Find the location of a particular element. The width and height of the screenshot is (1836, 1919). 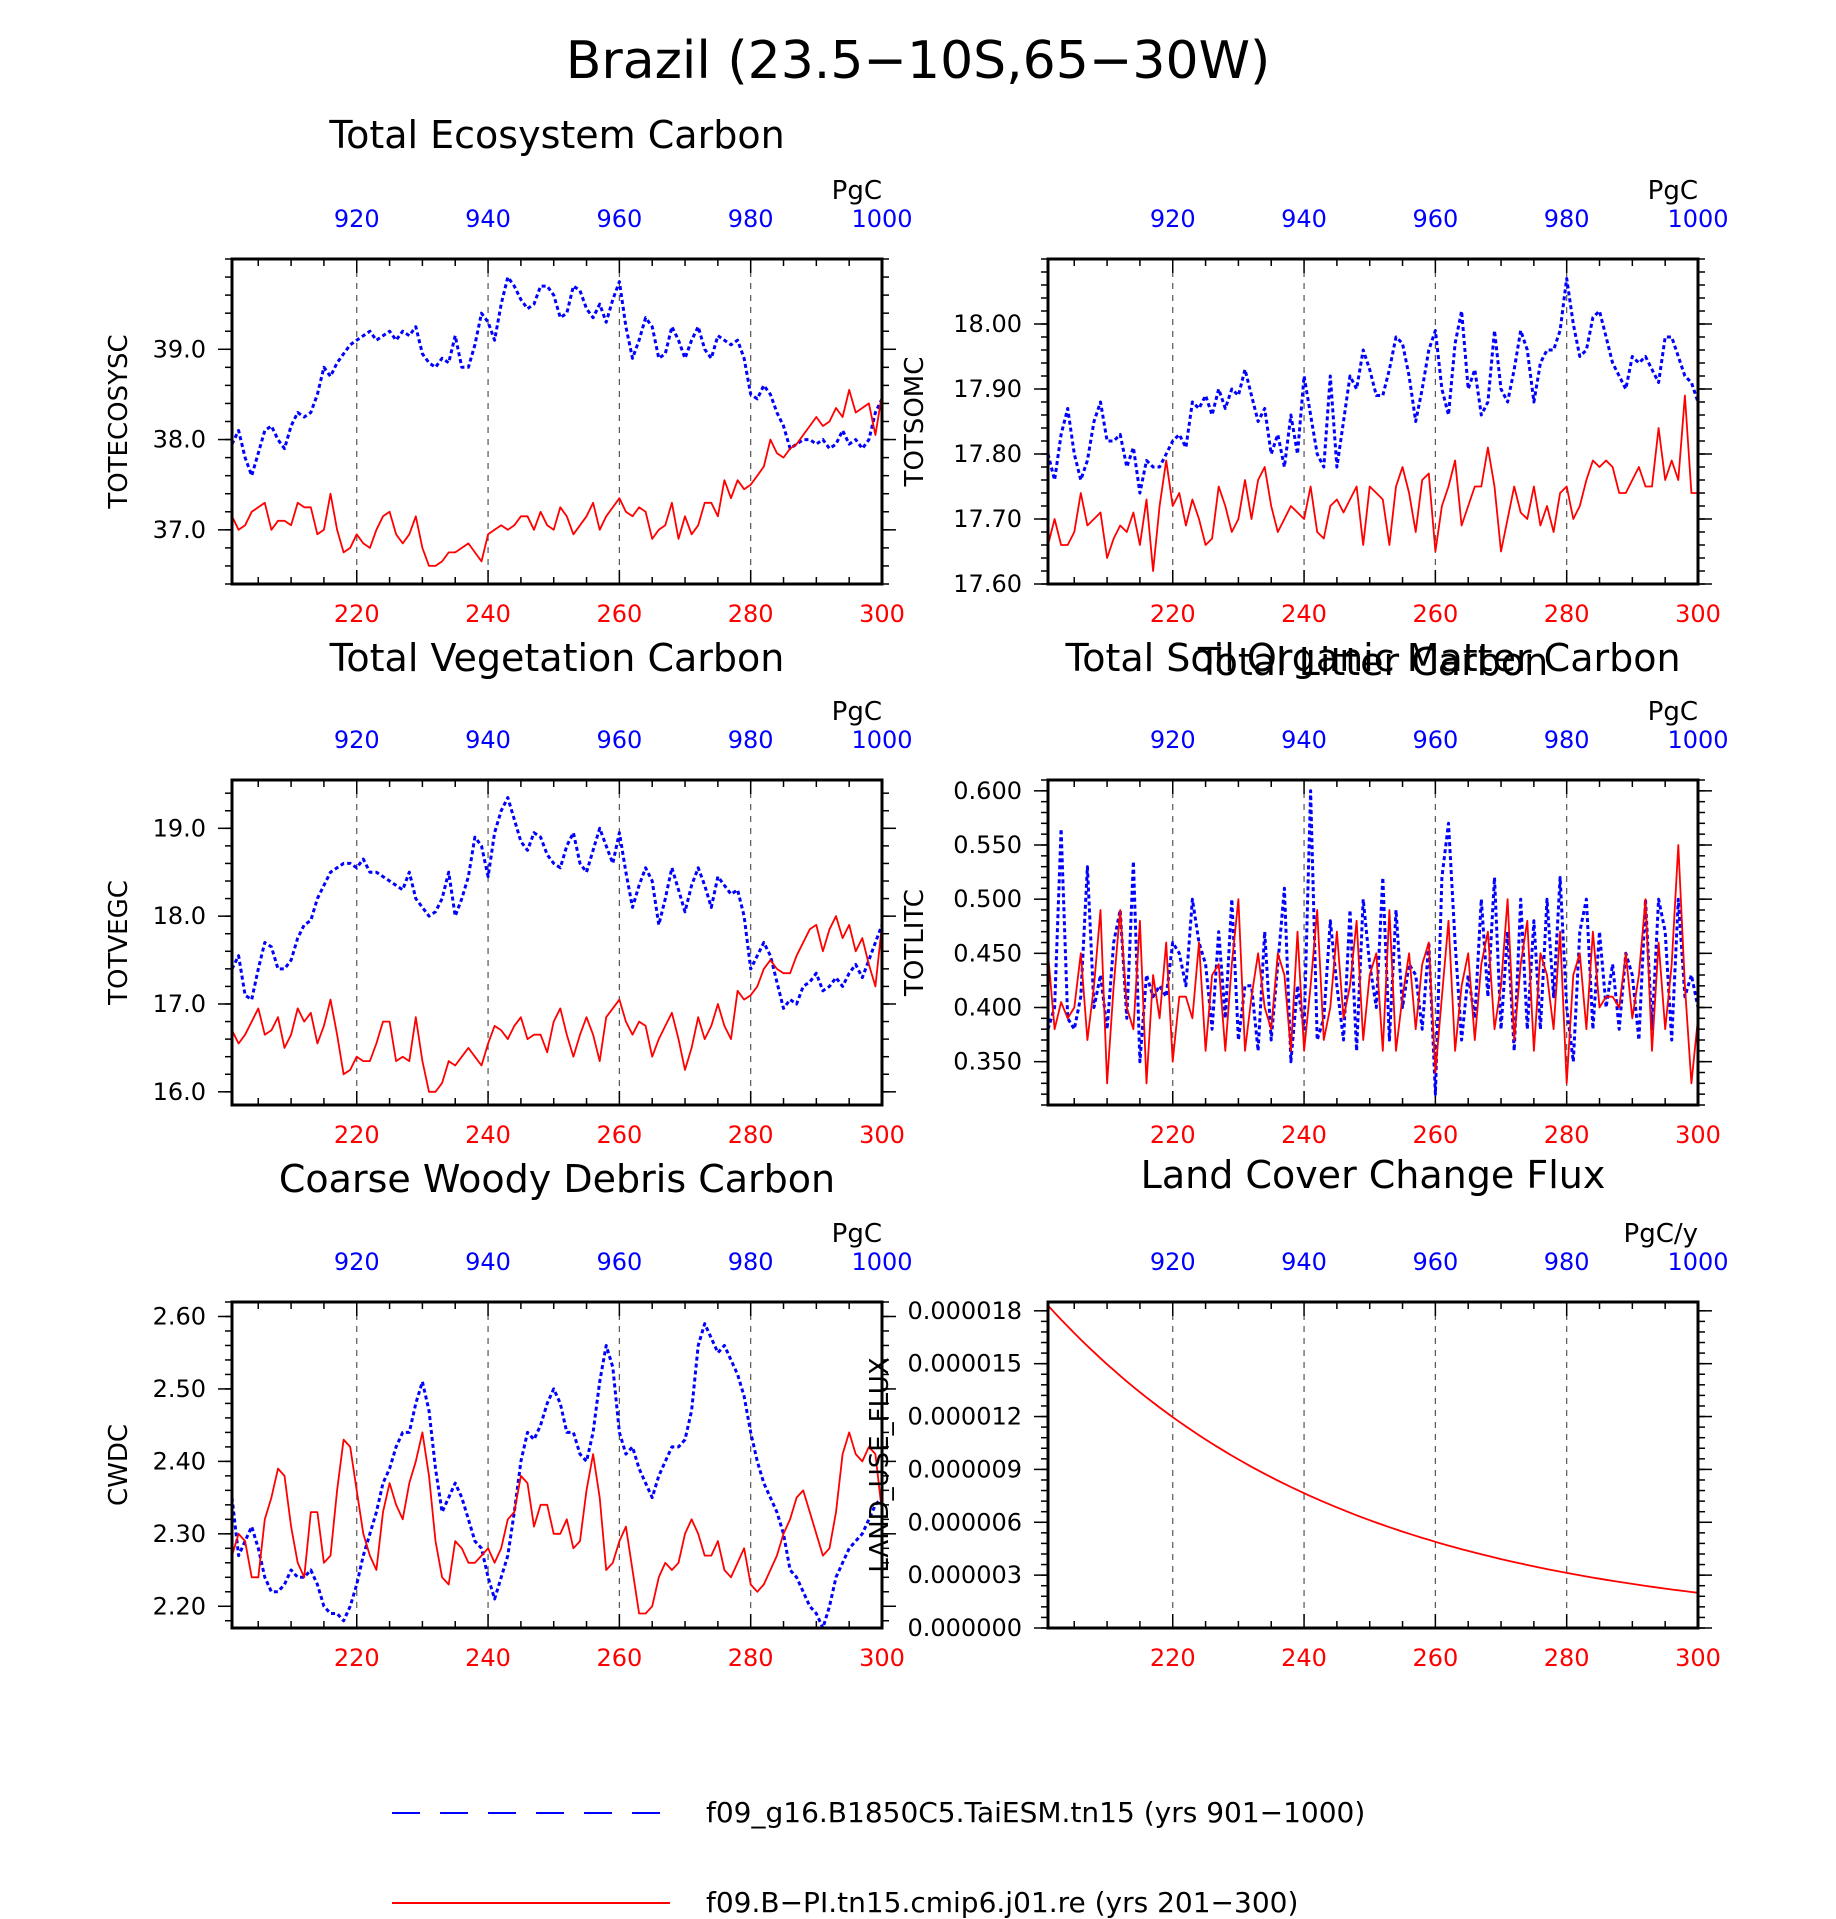

y-tick-label: 0.000009 is located at coordinates (964, 1469).